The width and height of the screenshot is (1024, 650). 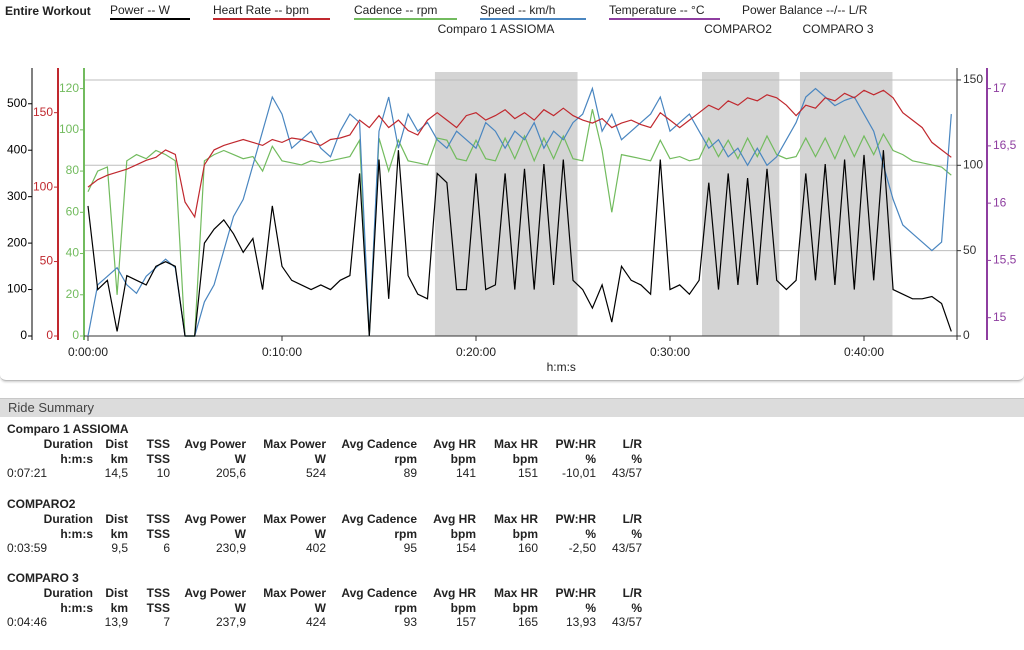 What do you see at coordinates (166, 622) in the screenshot?
I see `table-cell: 7` at bounding box center [166, 622].